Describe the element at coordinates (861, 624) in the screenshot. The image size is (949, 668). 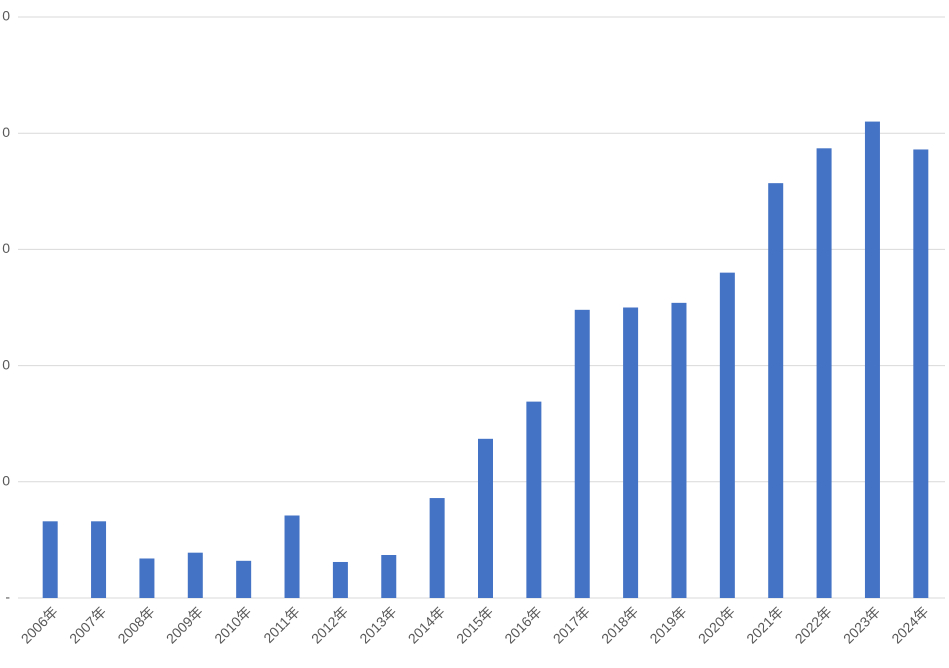
I see `x-tick-label: 2023年` at that location.